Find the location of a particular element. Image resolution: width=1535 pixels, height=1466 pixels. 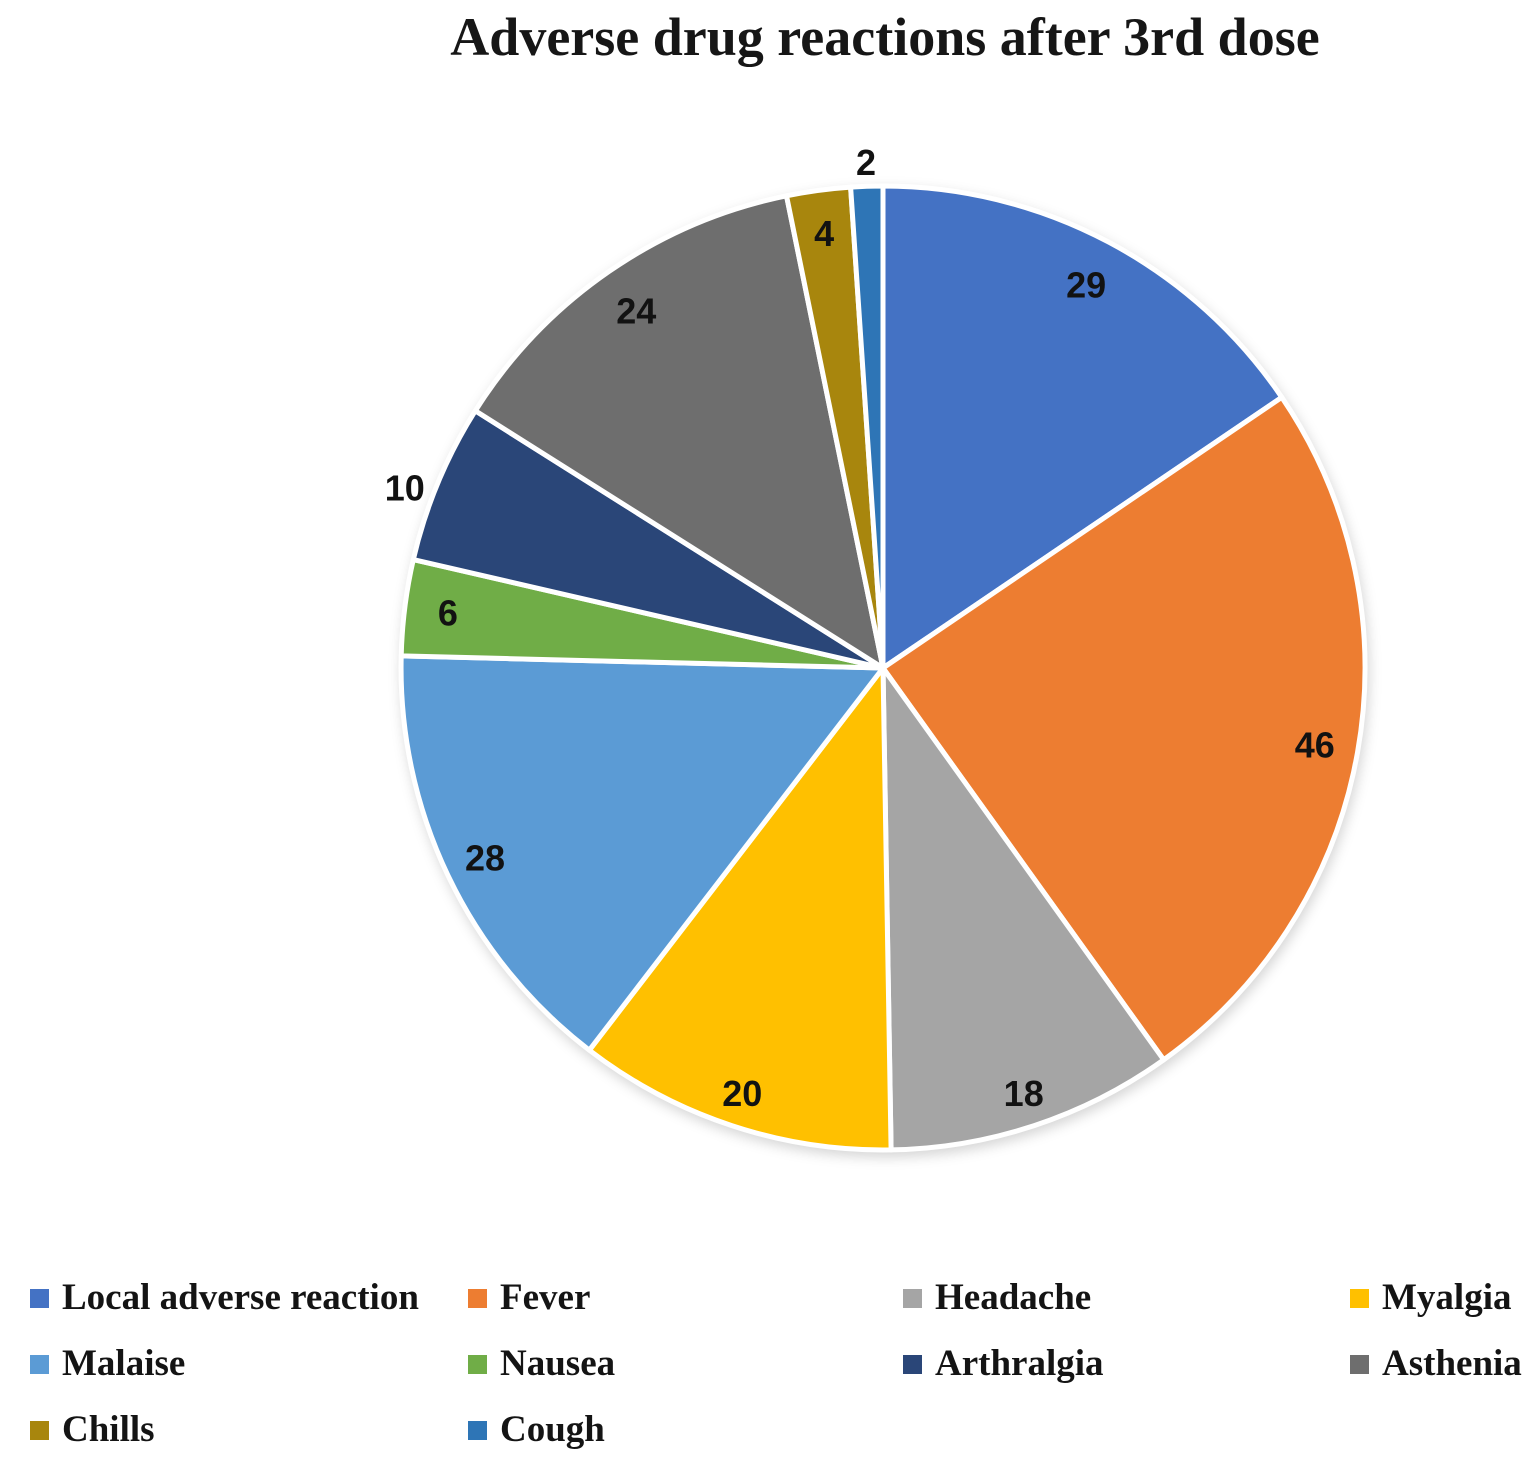

pie-slice-malaise is located at coordinates (642, 853).